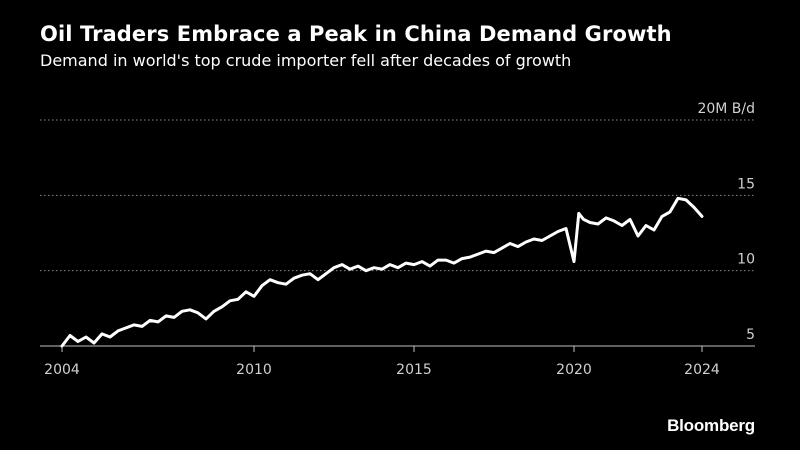  Describe the element at coordinates (750, 335) in the screenshot. I see `y-tick-label: 5` at that location.